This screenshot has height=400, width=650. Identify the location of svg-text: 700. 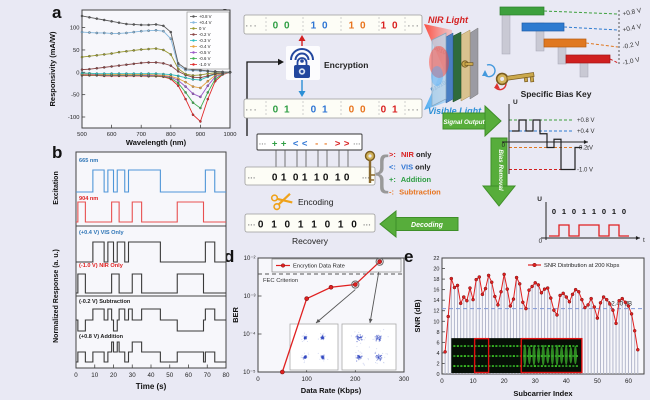
(141, 135).